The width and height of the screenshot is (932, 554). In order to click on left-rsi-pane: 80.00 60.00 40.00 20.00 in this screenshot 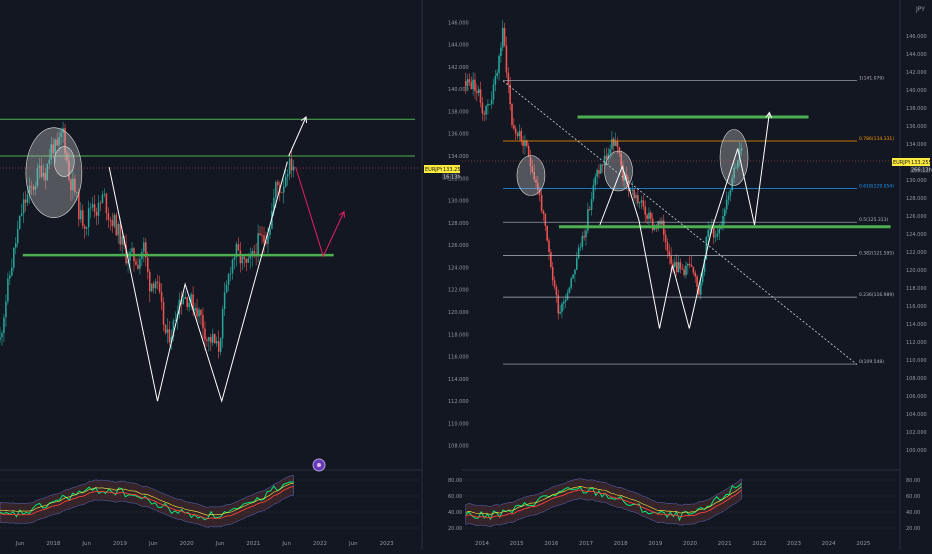, I will do `click(231, 500)`.